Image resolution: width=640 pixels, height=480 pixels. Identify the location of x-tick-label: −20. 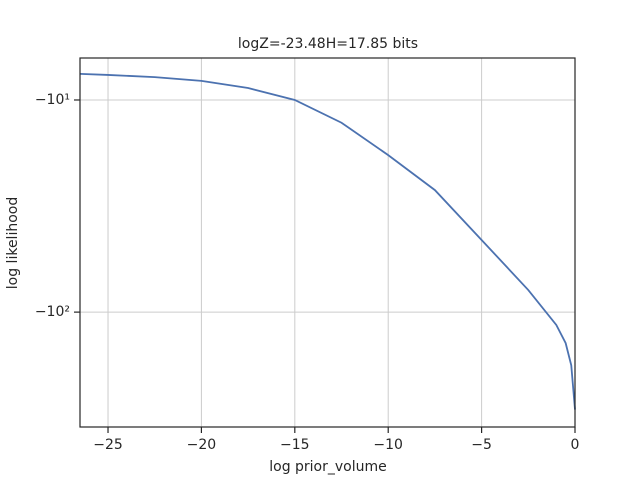
(202, 445).